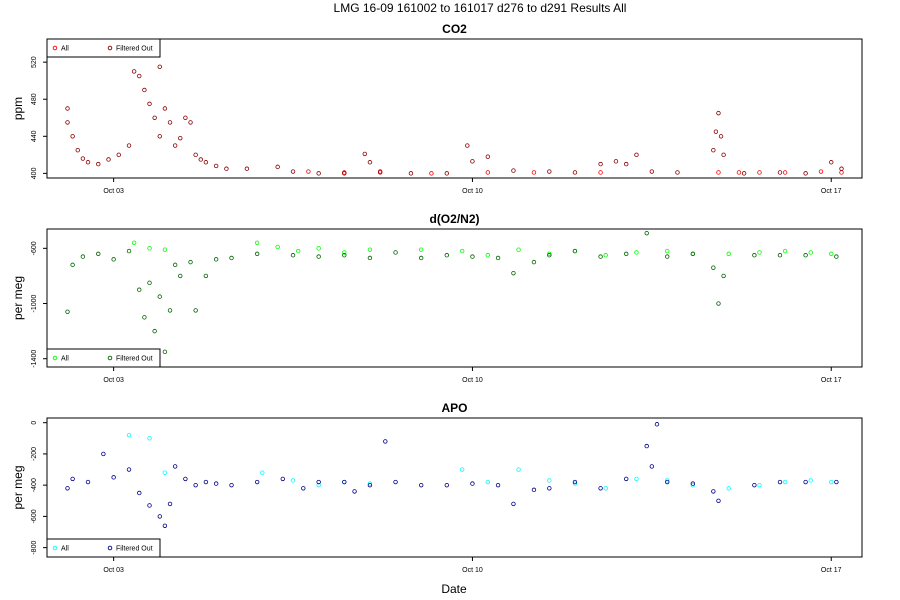  Describe the element at coordinates (34, 99) in the screenshot. I see `y-tick-label: 480` at that location.